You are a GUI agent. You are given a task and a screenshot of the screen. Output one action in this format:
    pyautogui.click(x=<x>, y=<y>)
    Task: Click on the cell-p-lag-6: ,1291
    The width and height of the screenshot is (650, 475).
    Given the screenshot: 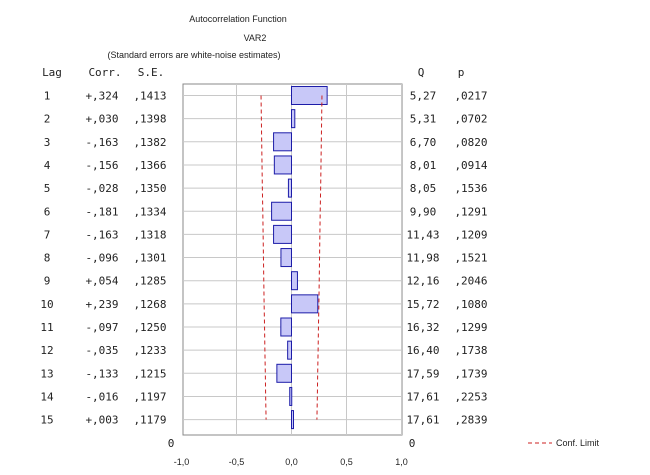 What is the action you would take?
    pyautogui.click(x=470, y=211)
    